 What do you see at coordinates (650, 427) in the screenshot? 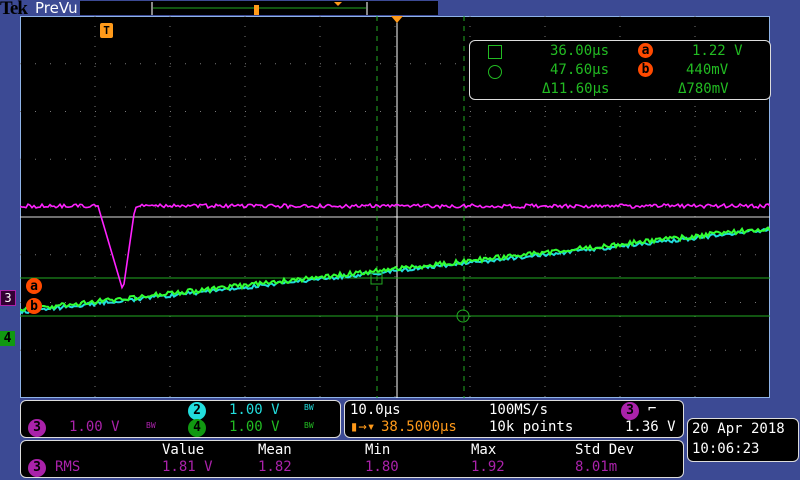
I see `trigger-level: 1.36 V` at bounding box center [650, 427].